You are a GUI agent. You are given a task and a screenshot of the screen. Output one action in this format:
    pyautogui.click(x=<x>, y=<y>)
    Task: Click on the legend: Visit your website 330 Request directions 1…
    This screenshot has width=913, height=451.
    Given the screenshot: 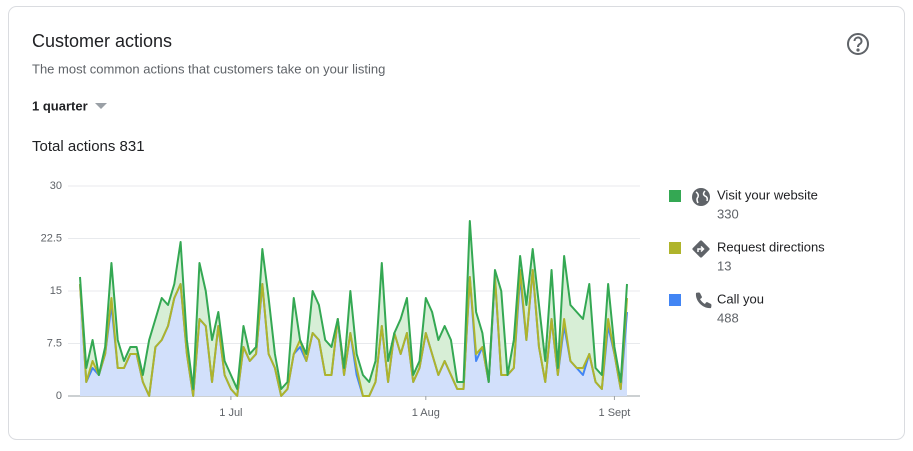 What is the action you would take?
    pyautogui.click(x=747, y=256)
    